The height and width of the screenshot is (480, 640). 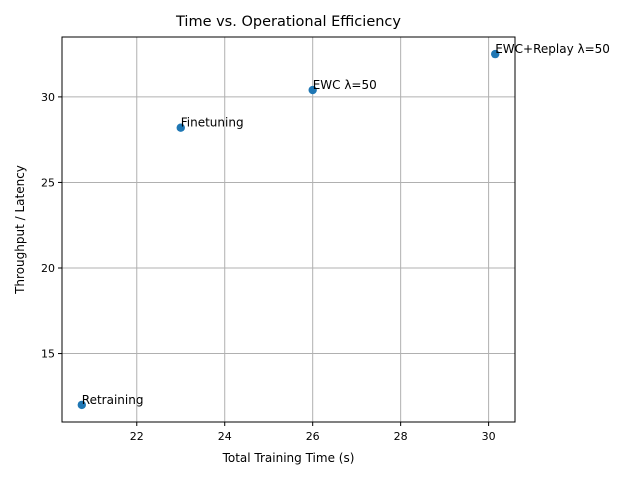 I want to click on y-tick-label: 20, so click(x=48, y=268).